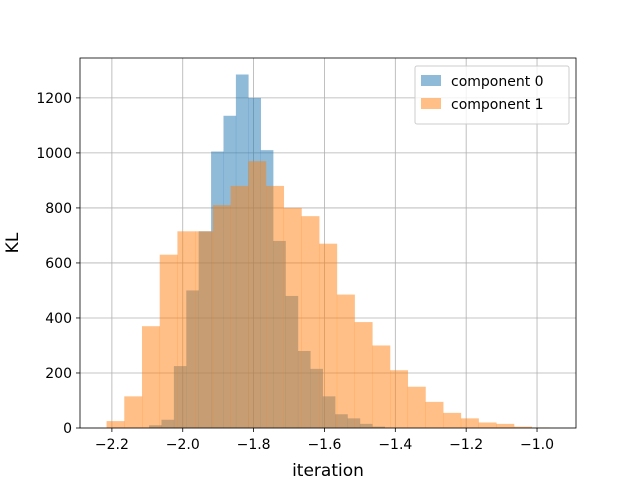 The image size is (640, 480). I want to click on x-tick-label: −2.0, so click(183, 445).